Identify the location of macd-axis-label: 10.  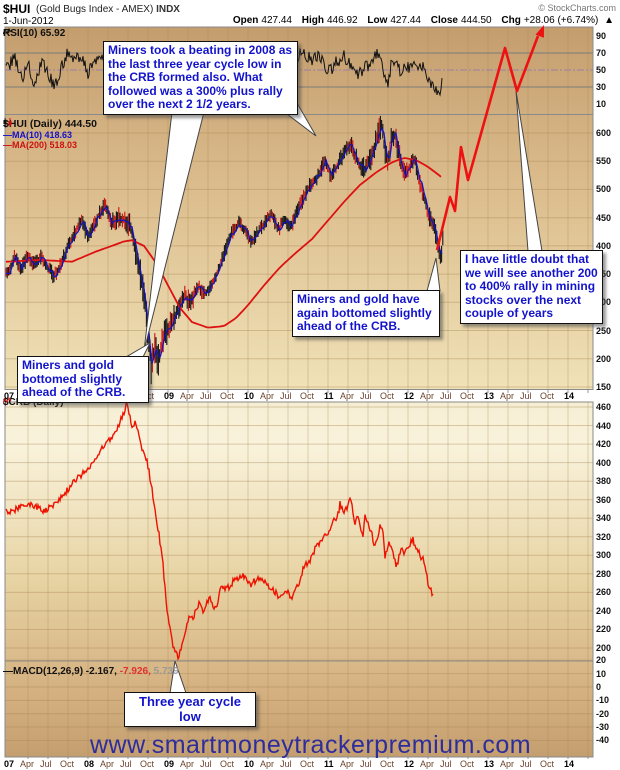
(601, 673).